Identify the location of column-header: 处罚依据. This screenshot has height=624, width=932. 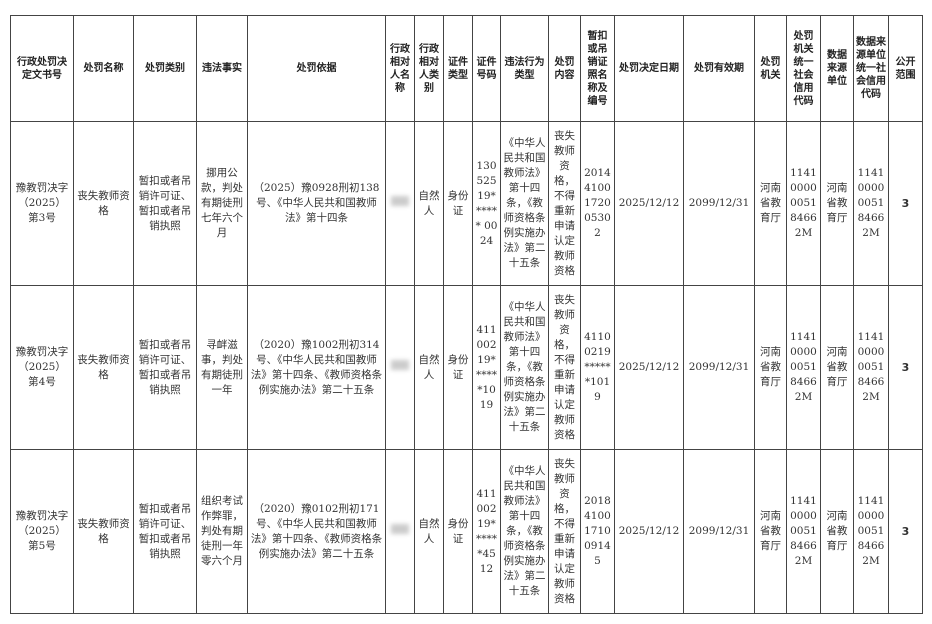
(316, 68).